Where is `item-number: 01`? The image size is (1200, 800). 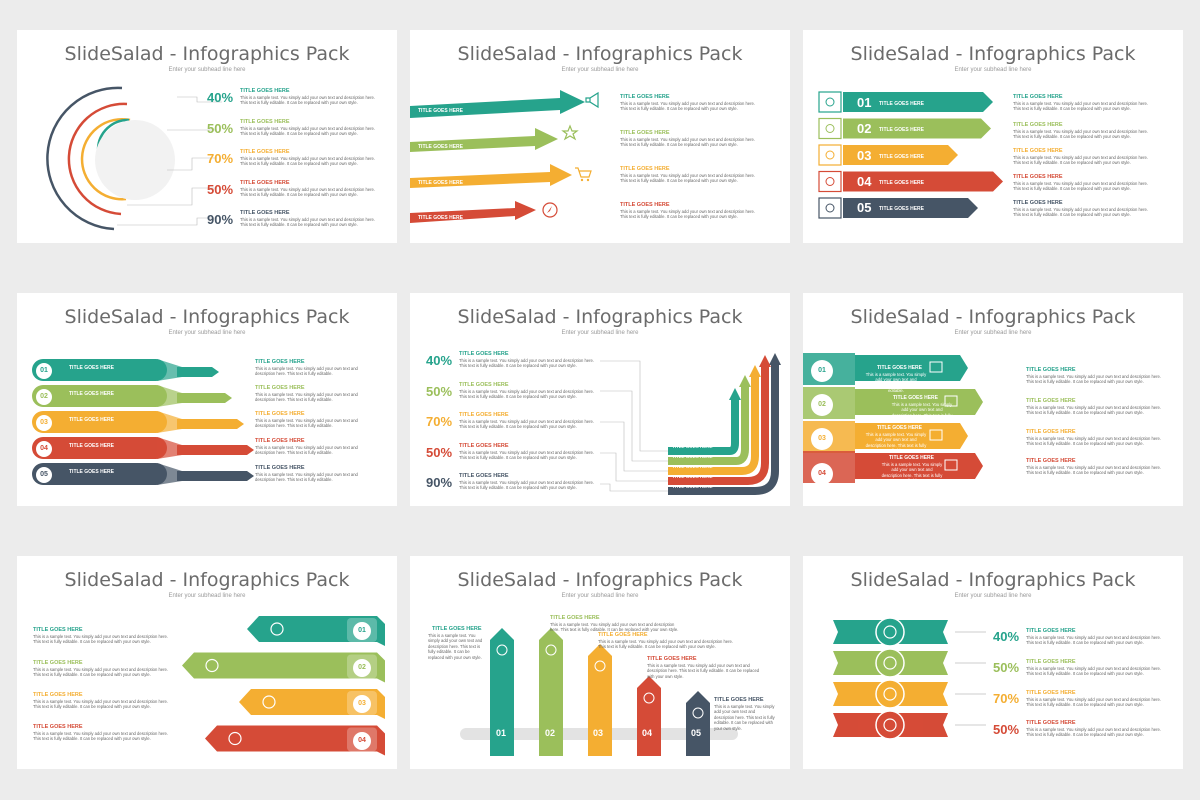 item-number: 01 is located at coordinates (362, 631).